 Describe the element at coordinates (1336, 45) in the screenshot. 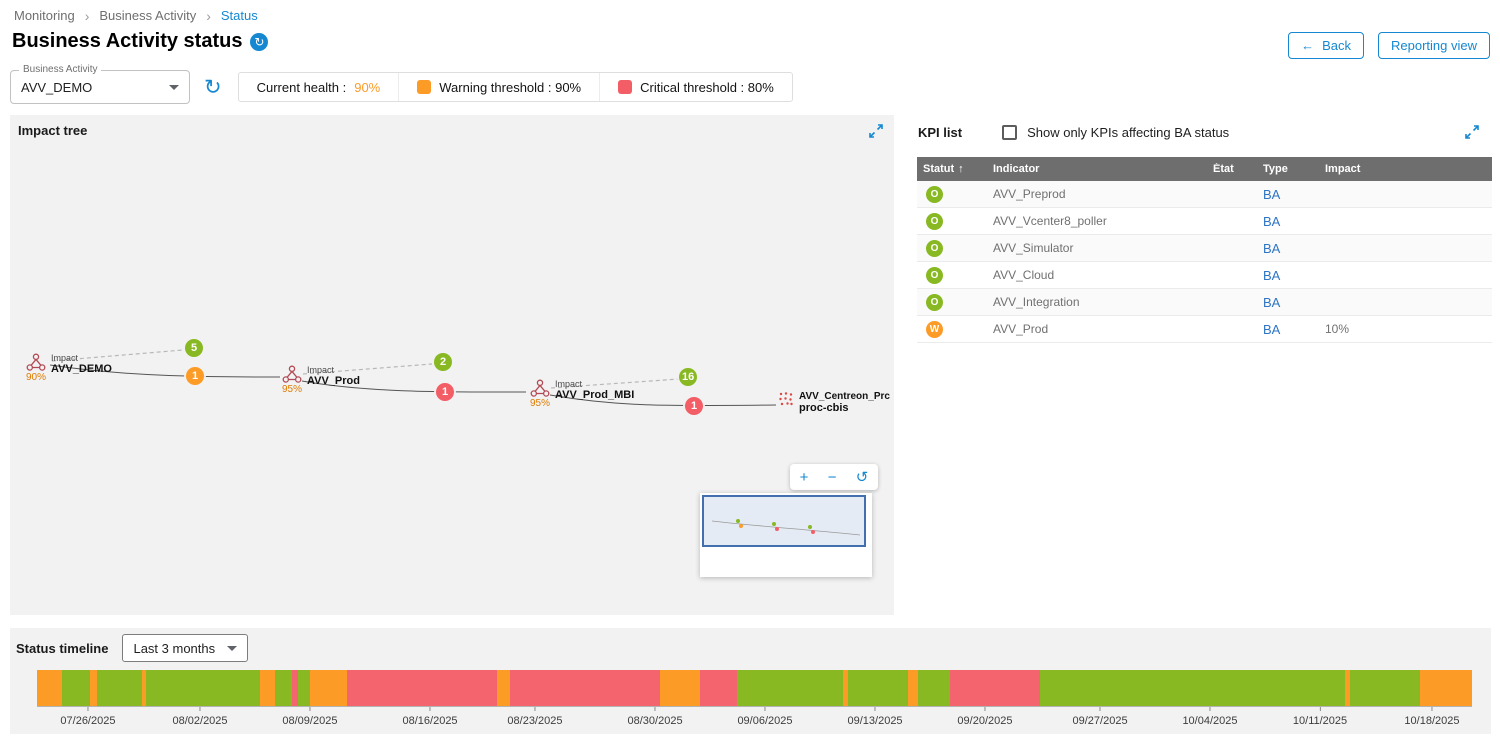

I see `back-button-label: Back` at that location.